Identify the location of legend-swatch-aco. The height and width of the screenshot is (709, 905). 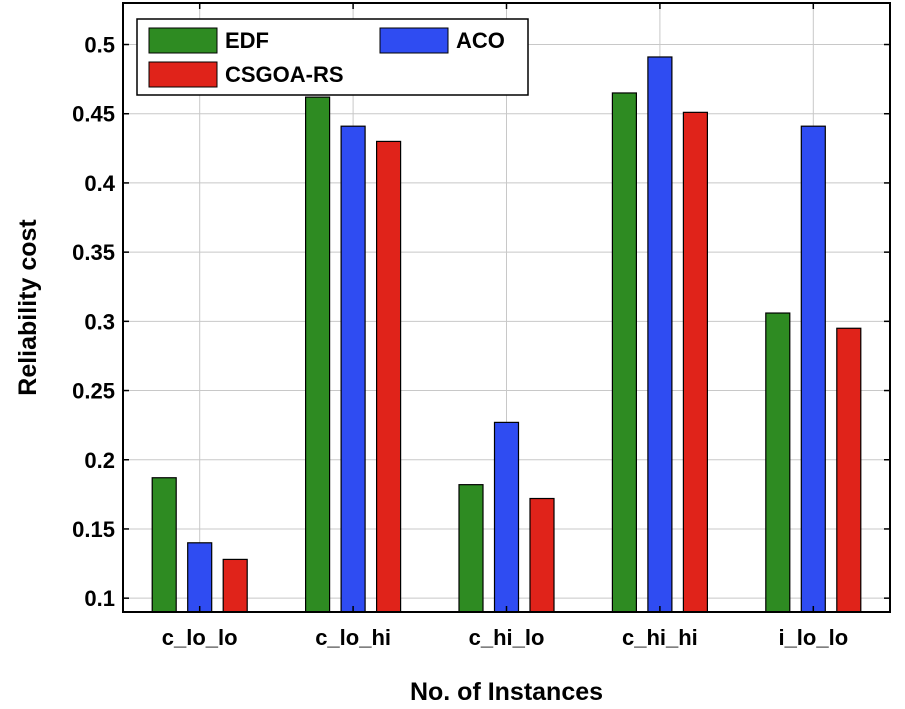
(414, 40).